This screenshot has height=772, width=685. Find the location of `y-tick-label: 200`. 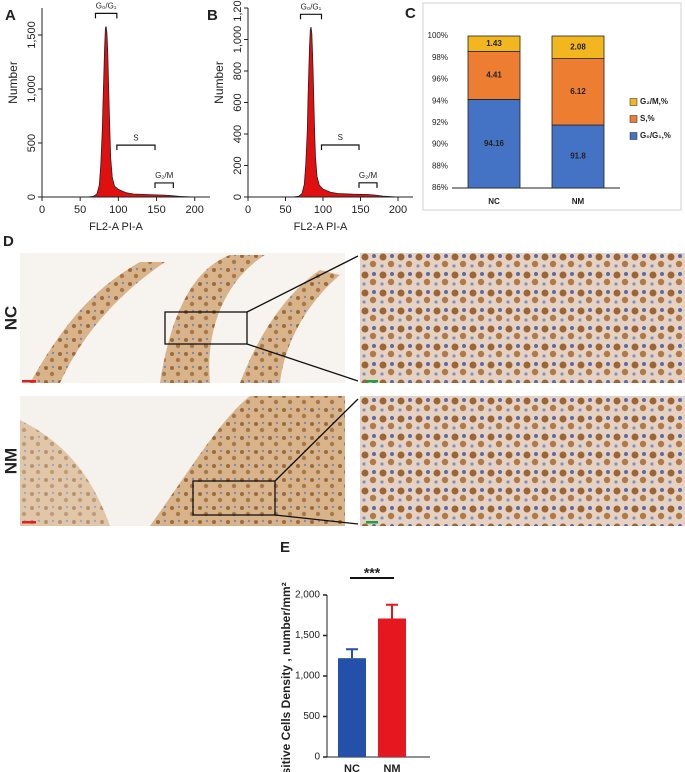

y-tick-label: 200 is located at coordinates (238, 165).